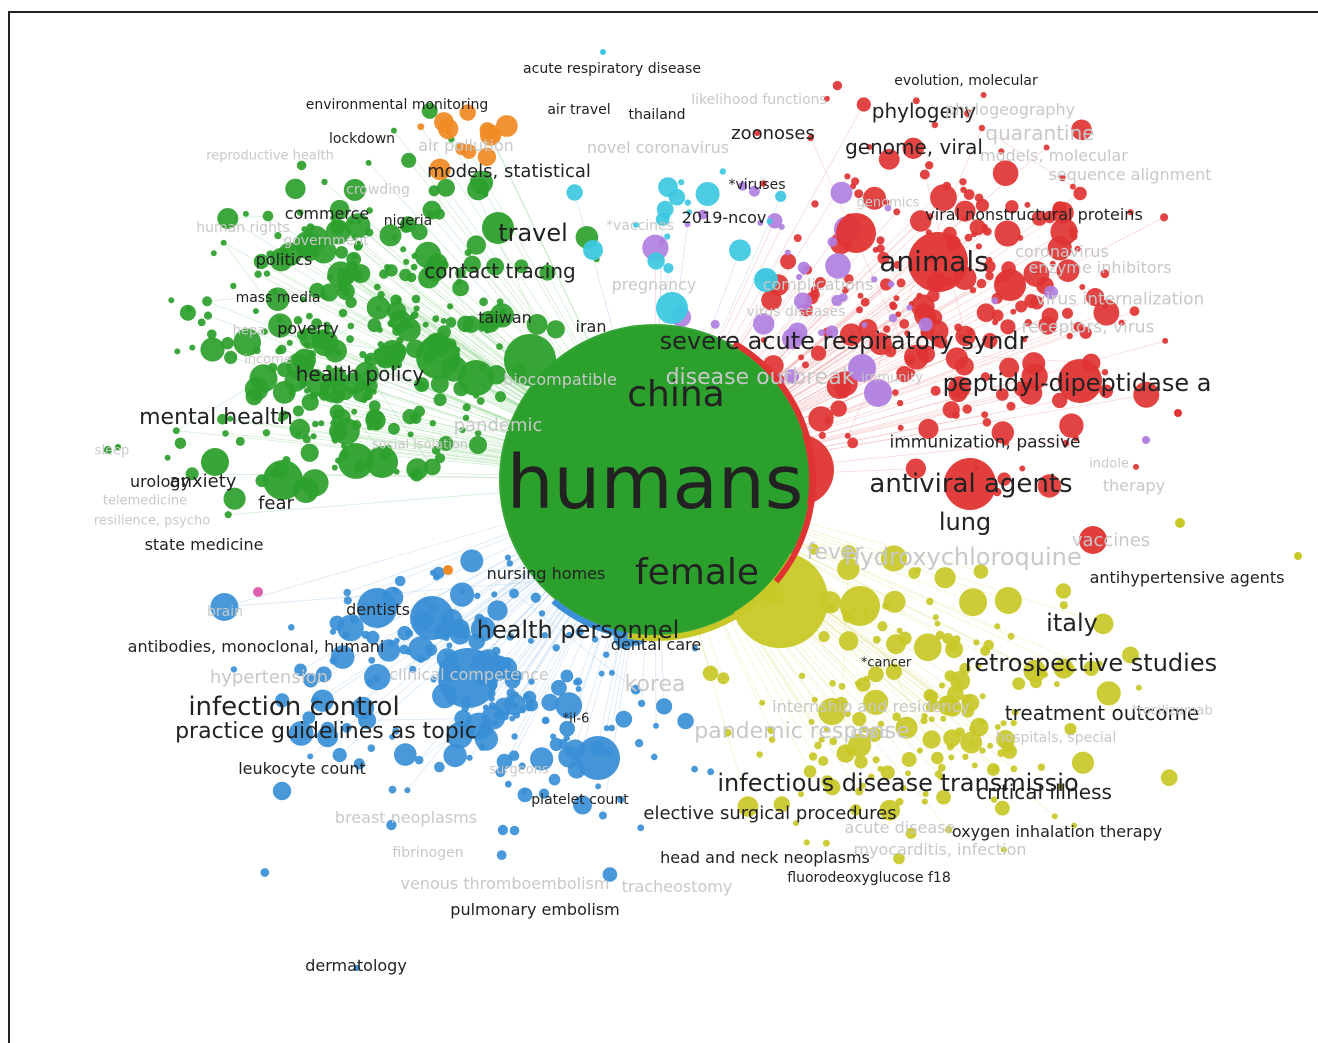 The width and height of the screenshot is (1318, 1043). Describe the element at coordinates (966, 81) in the screenshot. I see `term-label-evolution-molecular: evolution, molecular` at that location.